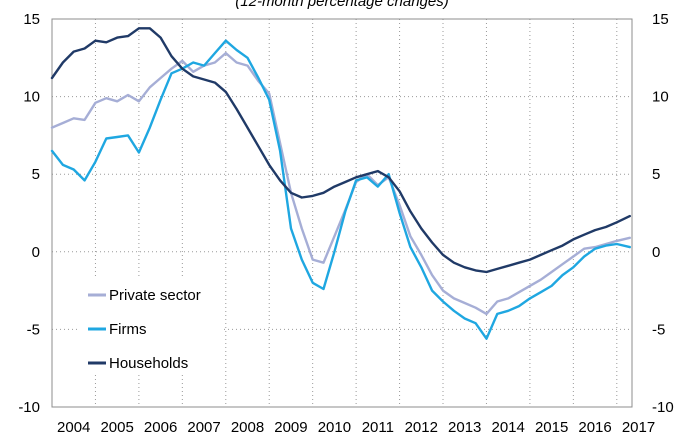 The width and height of the screenshot is (683, 439). I want to click on chart-subtitle: (12-month percentage changes), so click(341, 5).